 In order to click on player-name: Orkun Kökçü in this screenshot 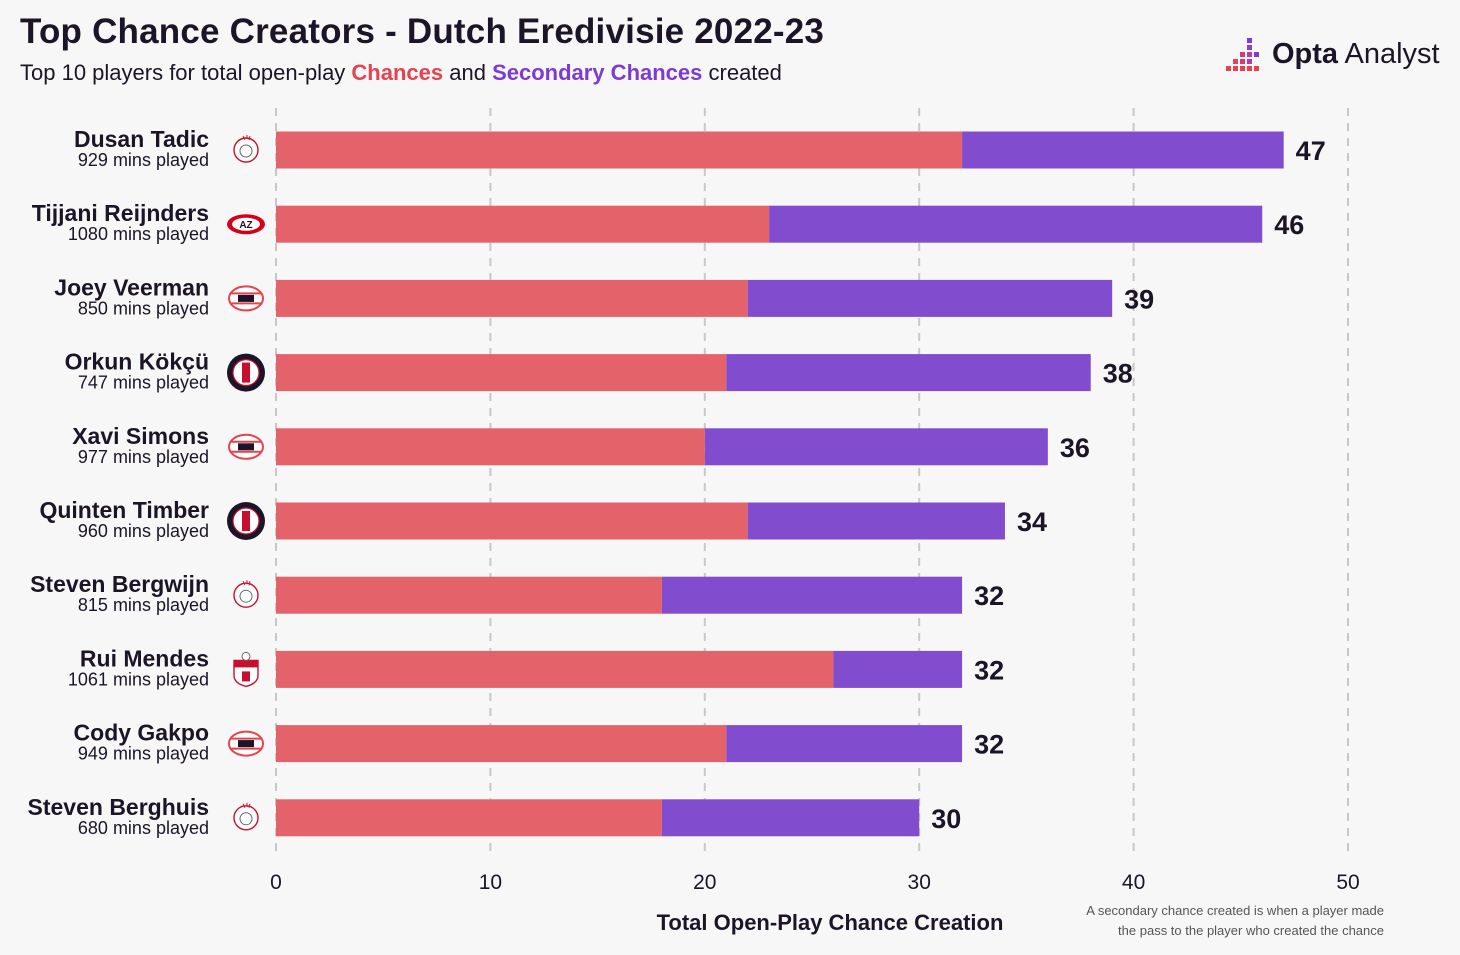, I will do `click(137, 362)`.